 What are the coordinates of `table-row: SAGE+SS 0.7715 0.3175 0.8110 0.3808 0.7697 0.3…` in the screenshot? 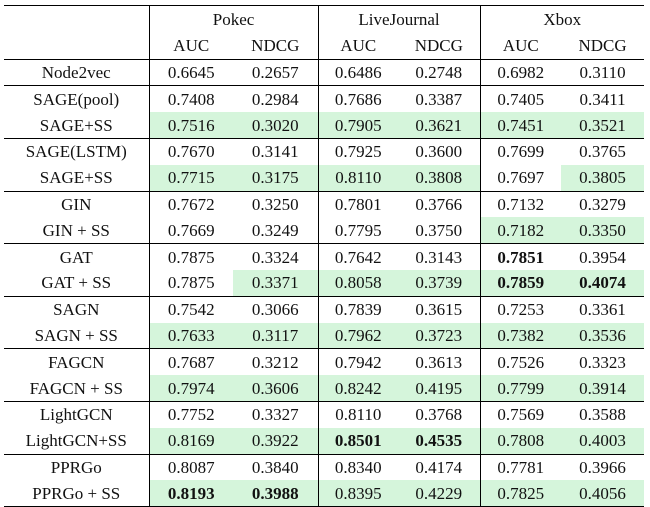 It's located at (324, 178).